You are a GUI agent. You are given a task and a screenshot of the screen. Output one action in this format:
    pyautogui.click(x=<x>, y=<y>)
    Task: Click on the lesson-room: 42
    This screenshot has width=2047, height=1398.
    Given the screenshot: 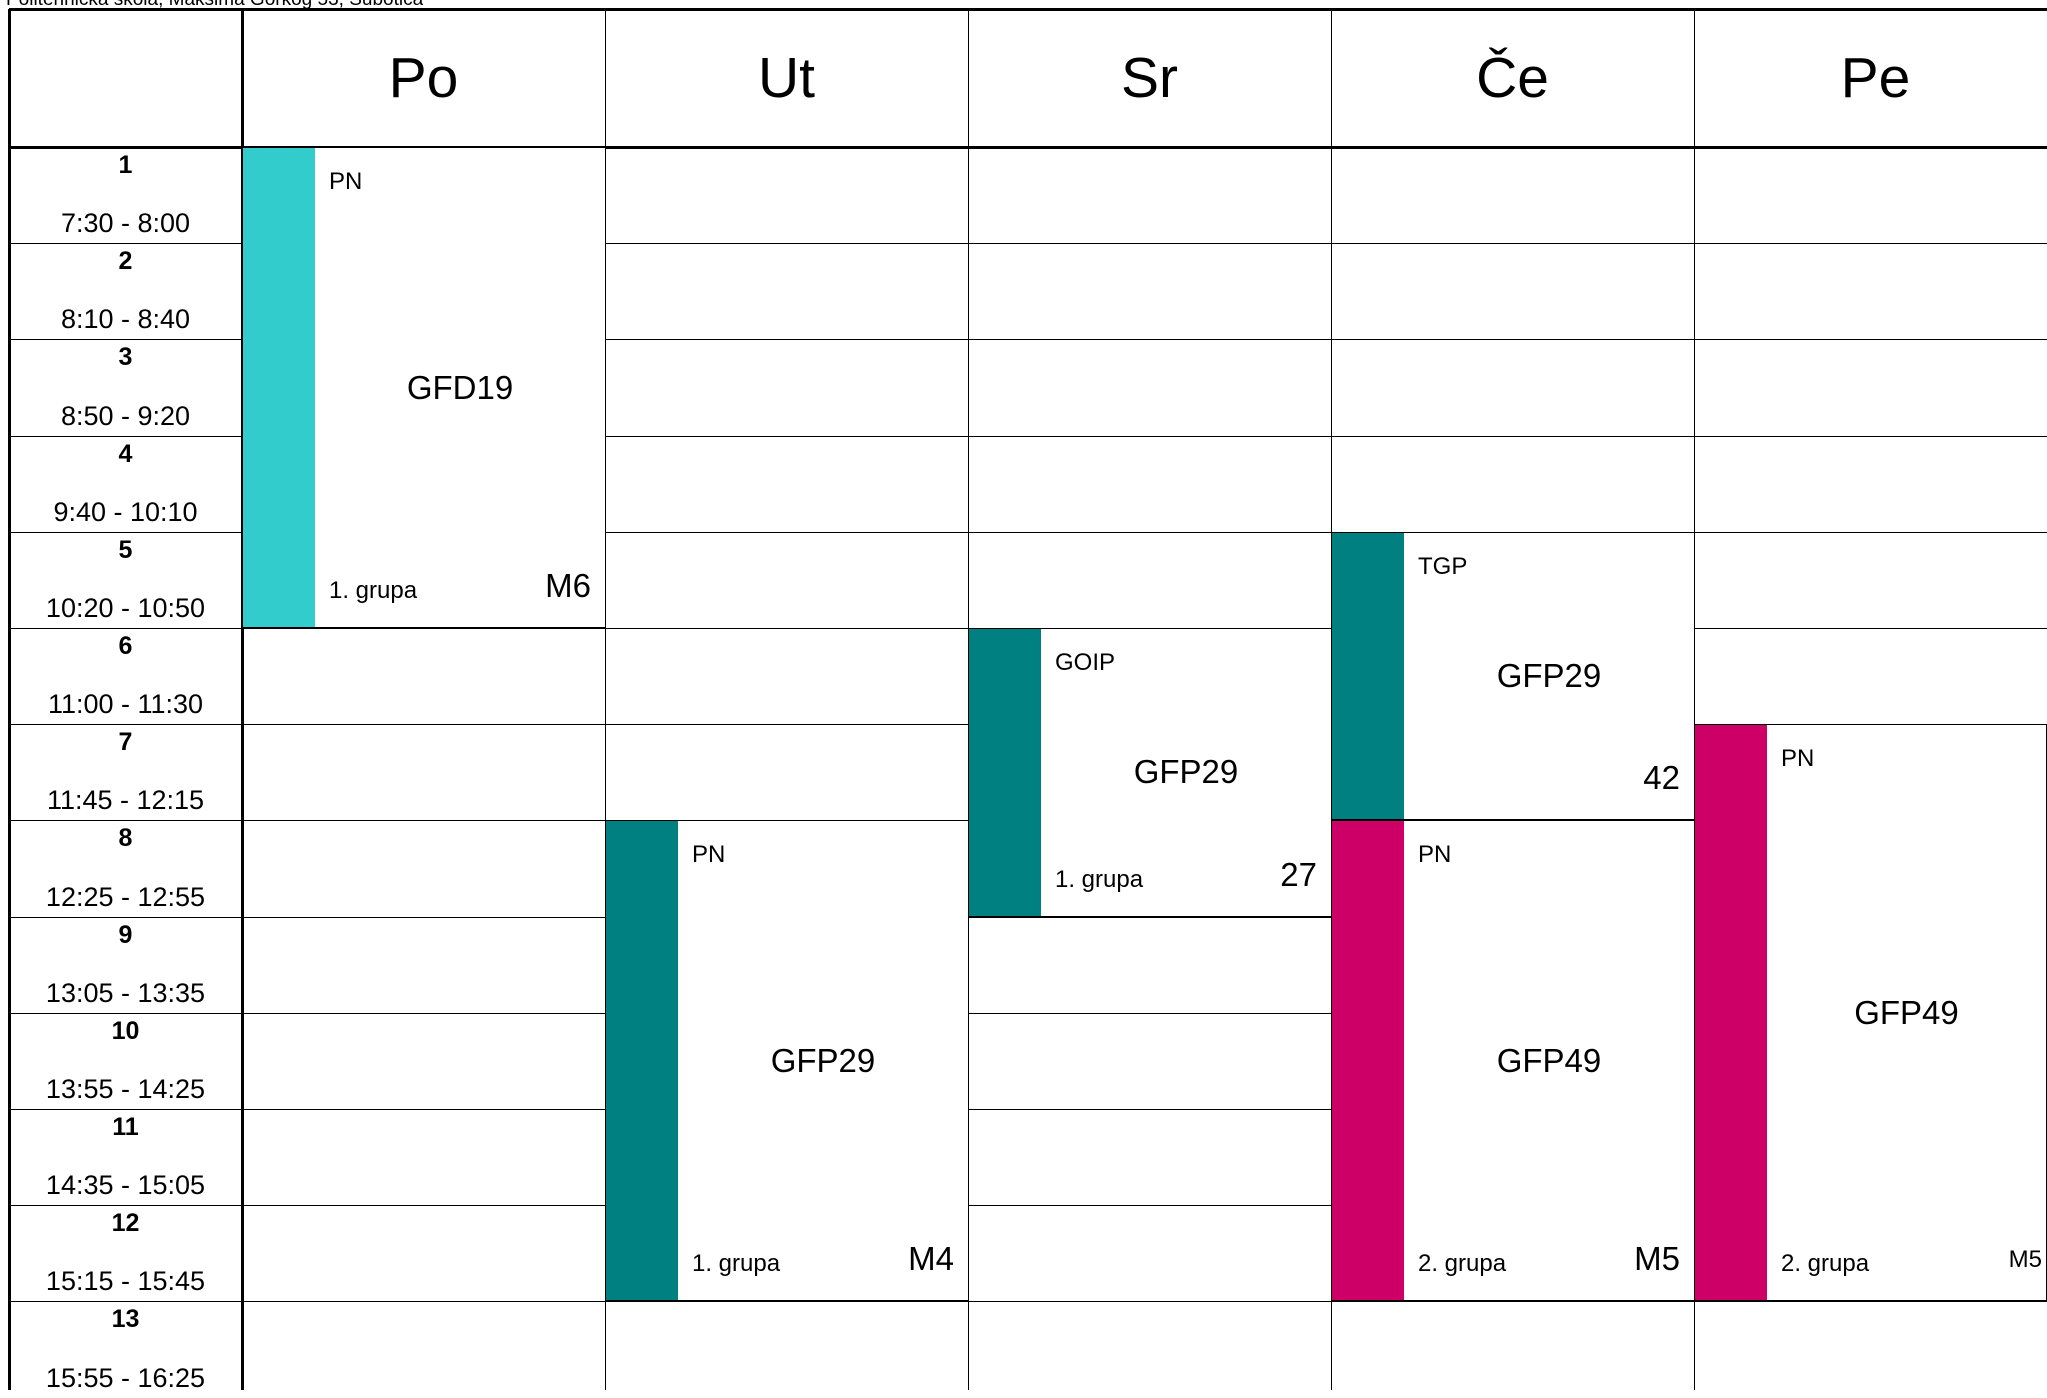 What is the action you would take?
    pyautogui.click(x=1661, y=778)
    